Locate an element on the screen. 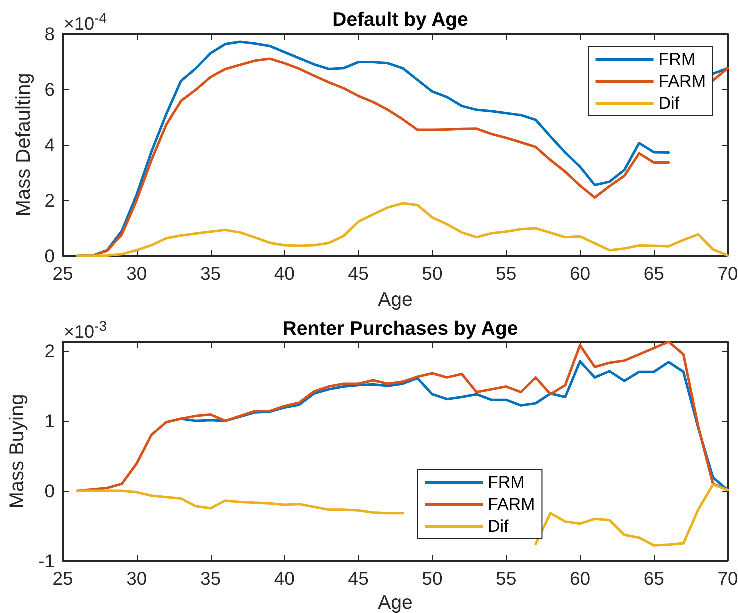 The image size is (738, 613). y-tick-label: 4 is located at coordinates (49, 145).